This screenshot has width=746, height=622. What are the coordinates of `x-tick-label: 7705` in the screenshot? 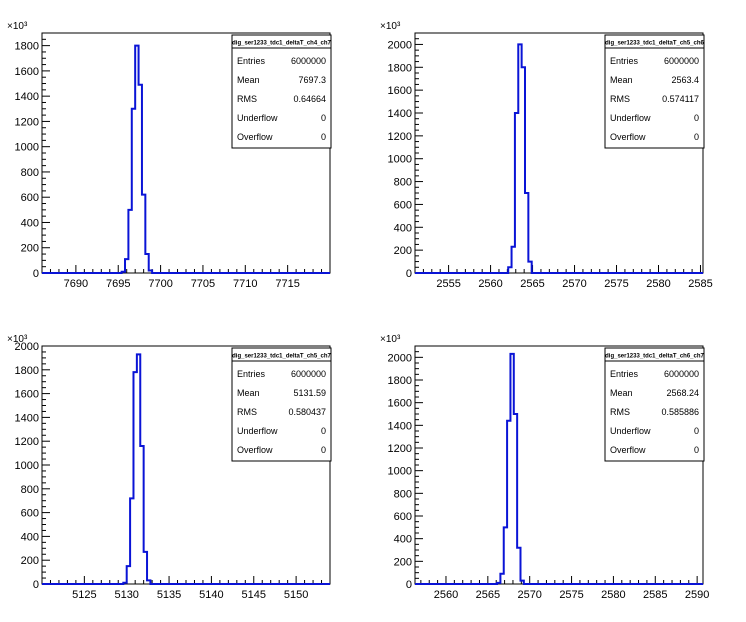 It's located at (203, 284).